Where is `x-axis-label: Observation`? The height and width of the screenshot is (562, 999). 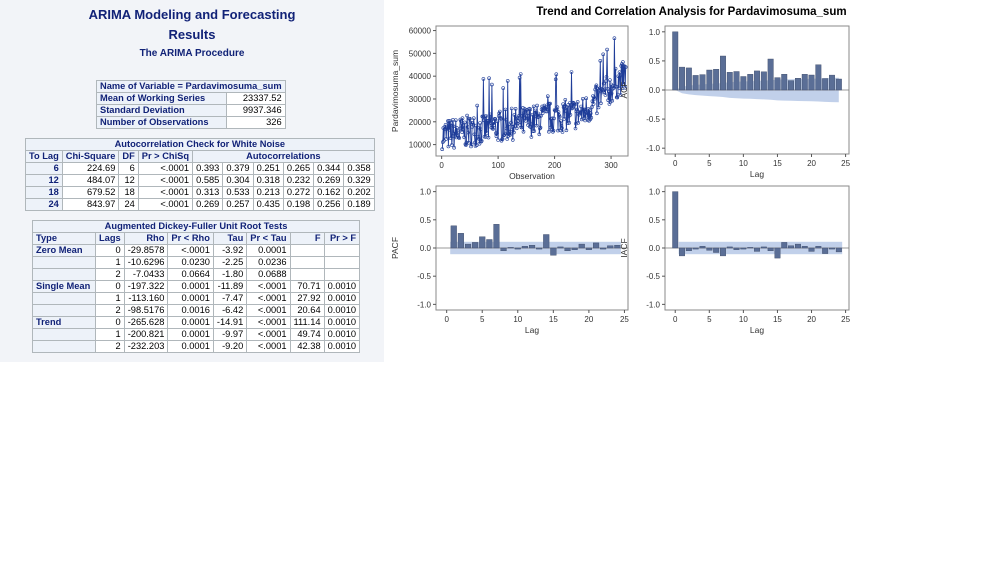
x-axis-label: Observation is located at coordinates (532, 176).